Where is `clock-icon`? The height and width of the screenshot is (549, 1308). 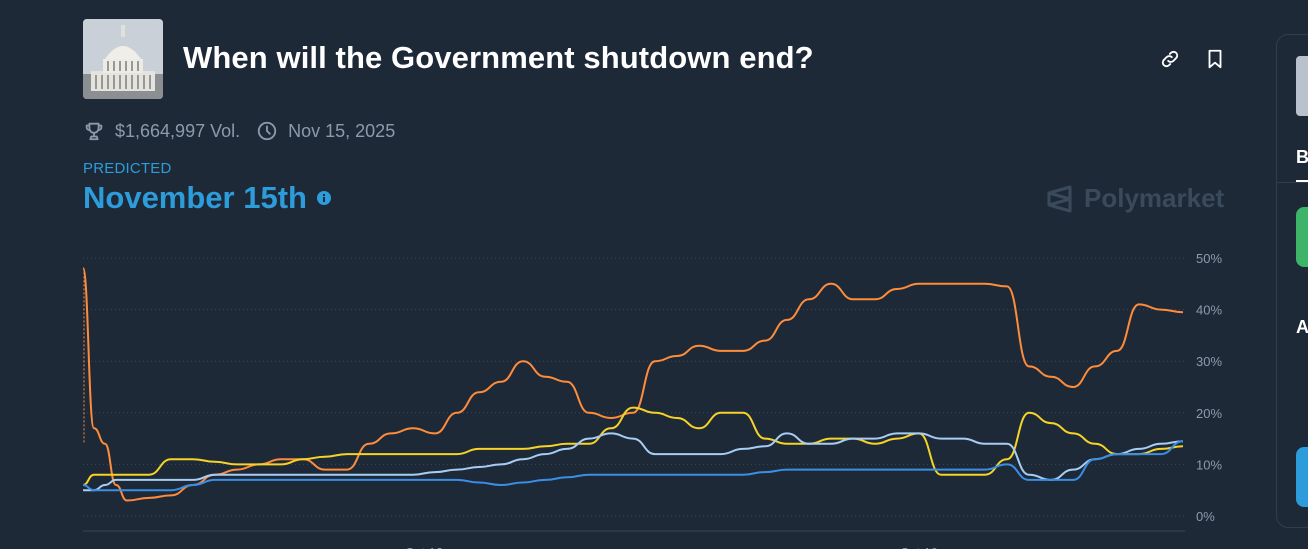
clock-icon is located at coordinates (267, 131).